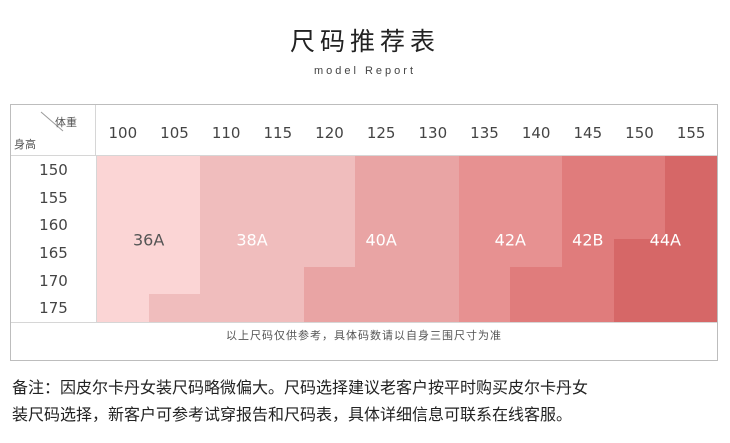 This screenshot has width=730, height=443. I want to click on weight-label-155: 155, so click(691, 133).